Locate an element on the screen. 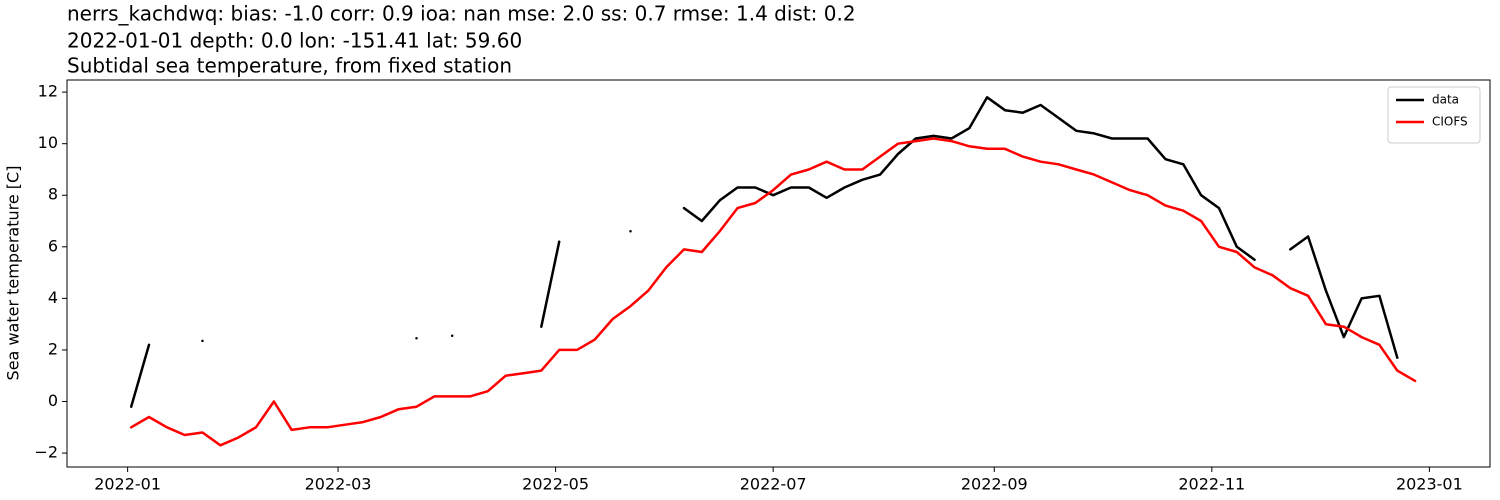 This screenshot has height=500, width=1500. x-tick-label: 2023-01 is located at coordinates (1429, 484).